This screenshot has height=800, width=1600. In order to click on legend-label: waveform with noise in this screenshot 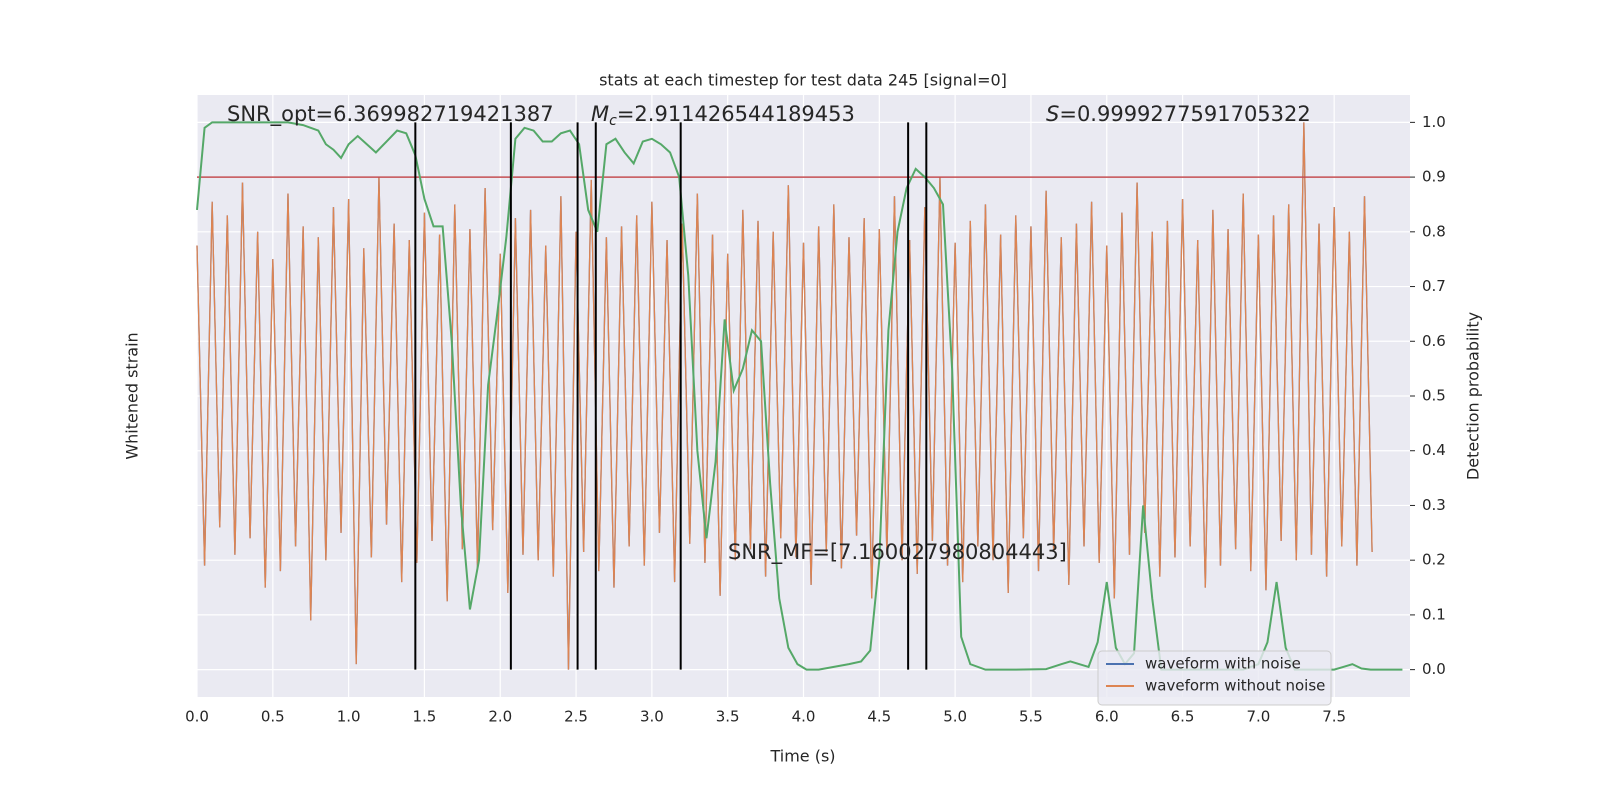, I will do `click(1223, 664)`.